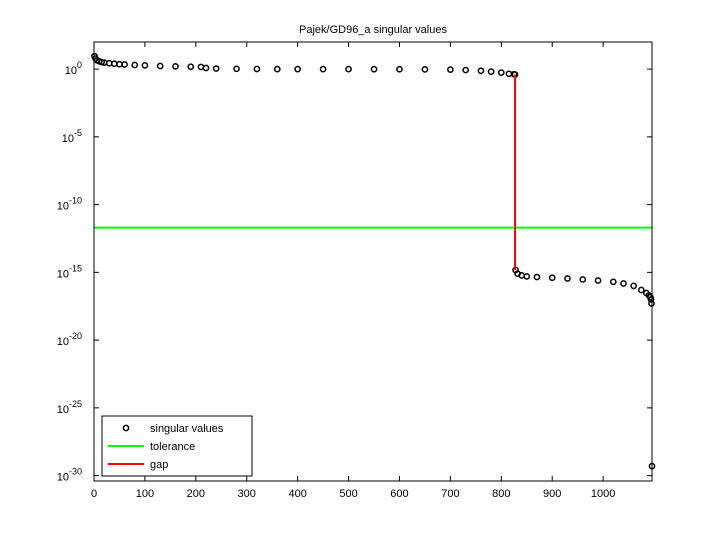 The image size is (720, 540). I want to click on x-tick-label: 400, so click(297, 494).